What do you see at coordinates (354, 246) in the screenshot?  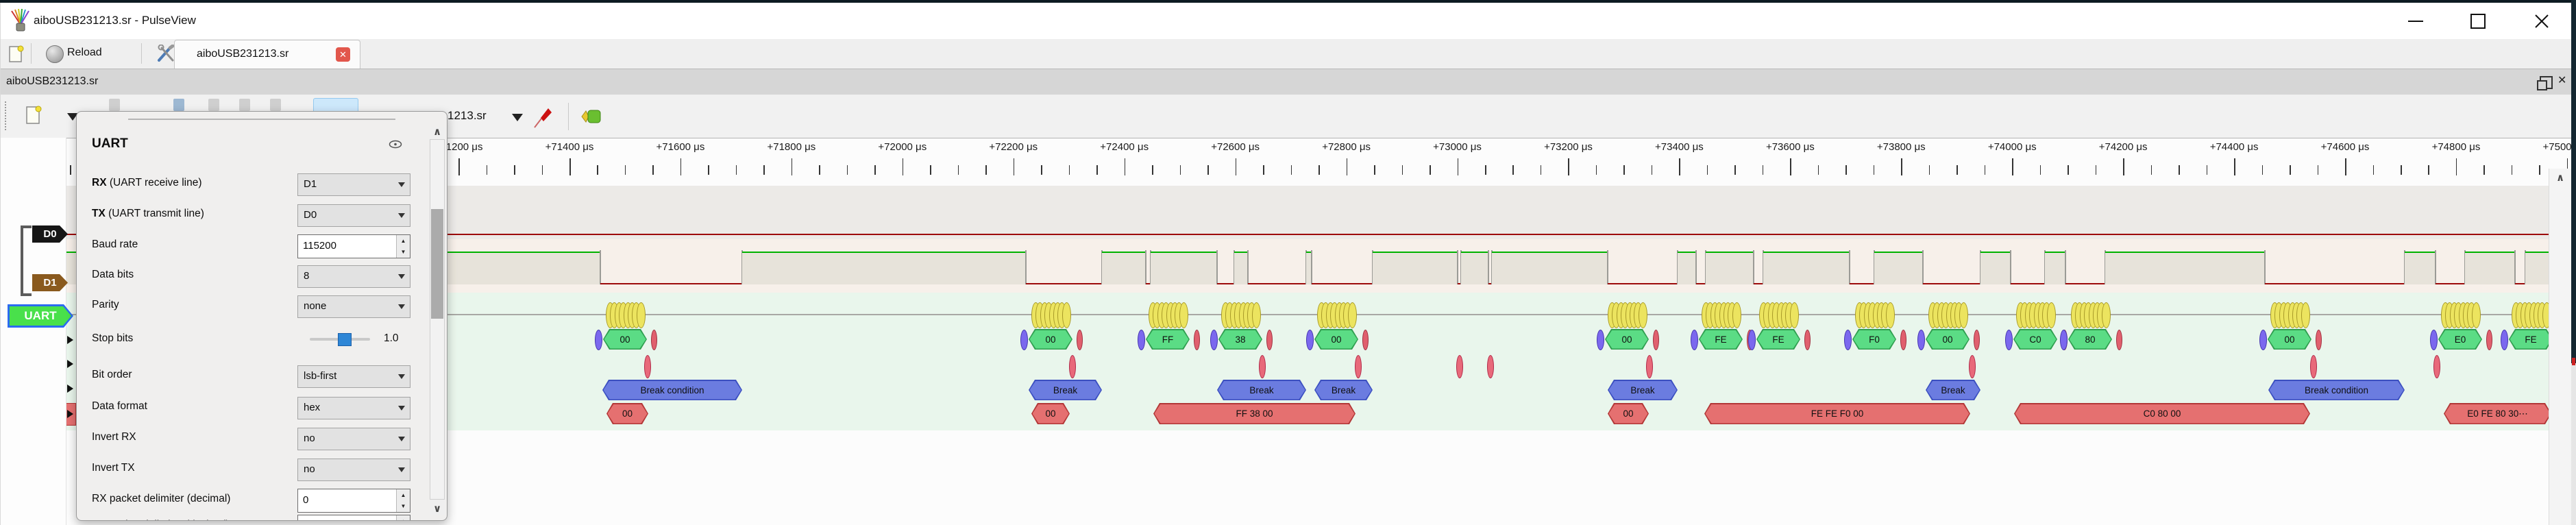 I see `popup-spinbox: 115200 ▲ ▼` at bounding box center [354, 246].